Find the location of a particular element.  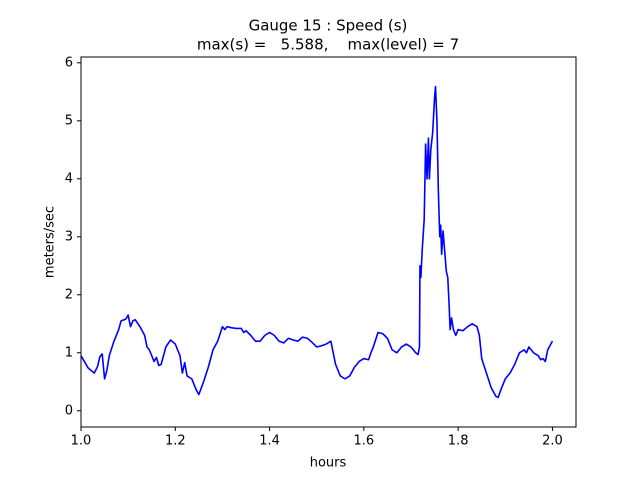

y-tick-label: 6 is located at coordinates (69, 62).